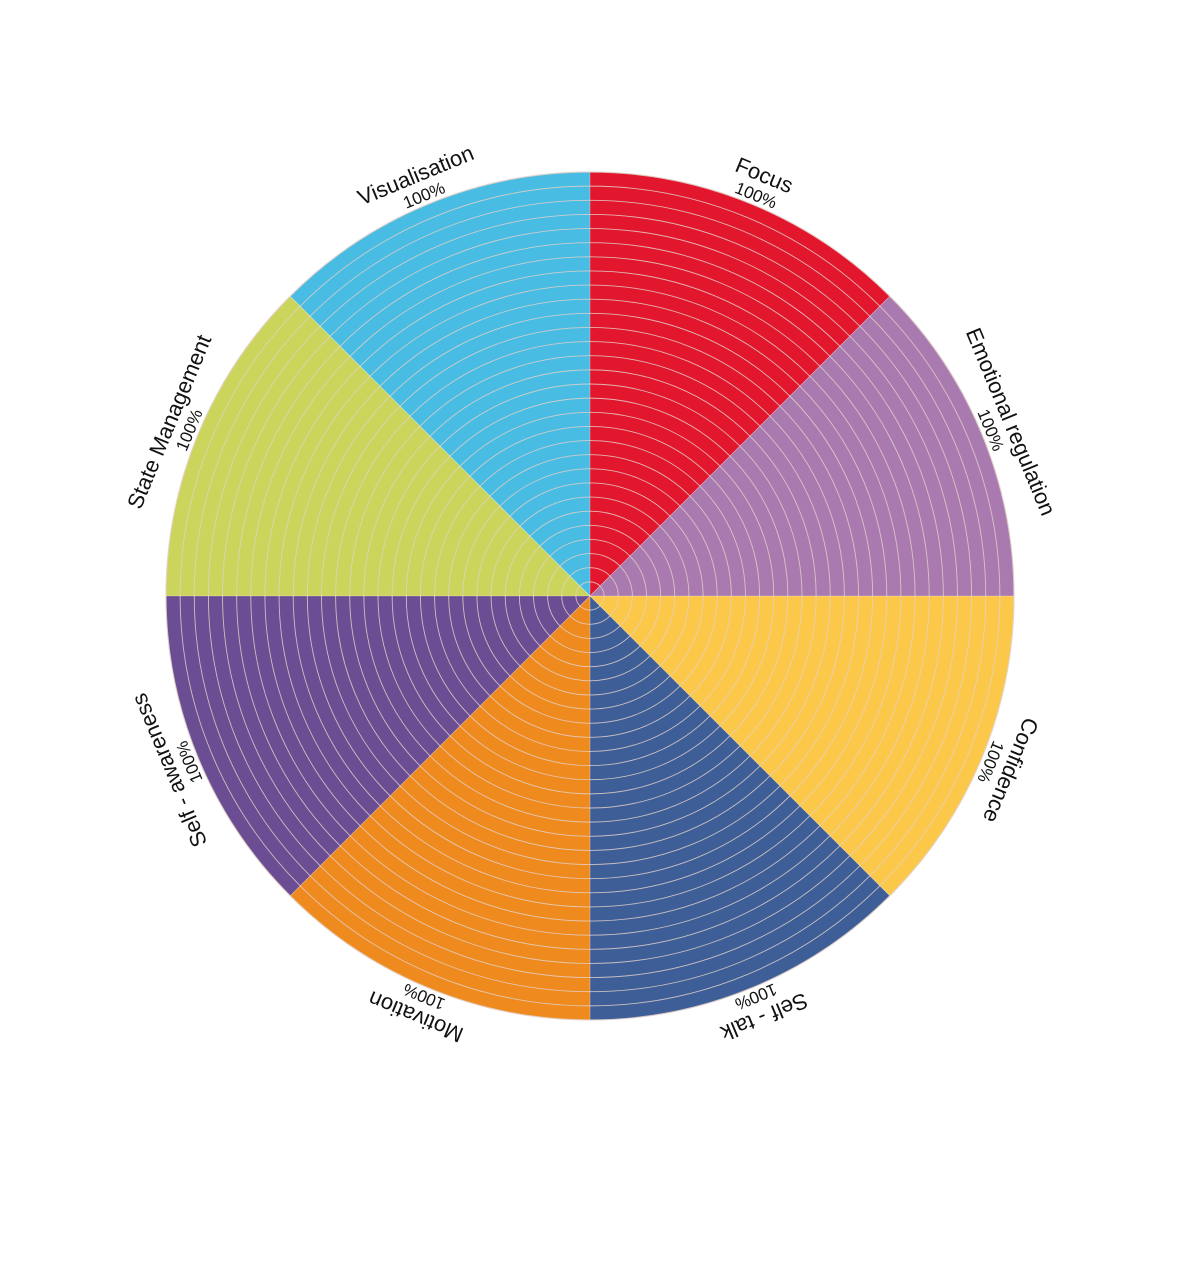 The image size is (1181, 1285). I want to click on segment-motivation, so click(440, 808).